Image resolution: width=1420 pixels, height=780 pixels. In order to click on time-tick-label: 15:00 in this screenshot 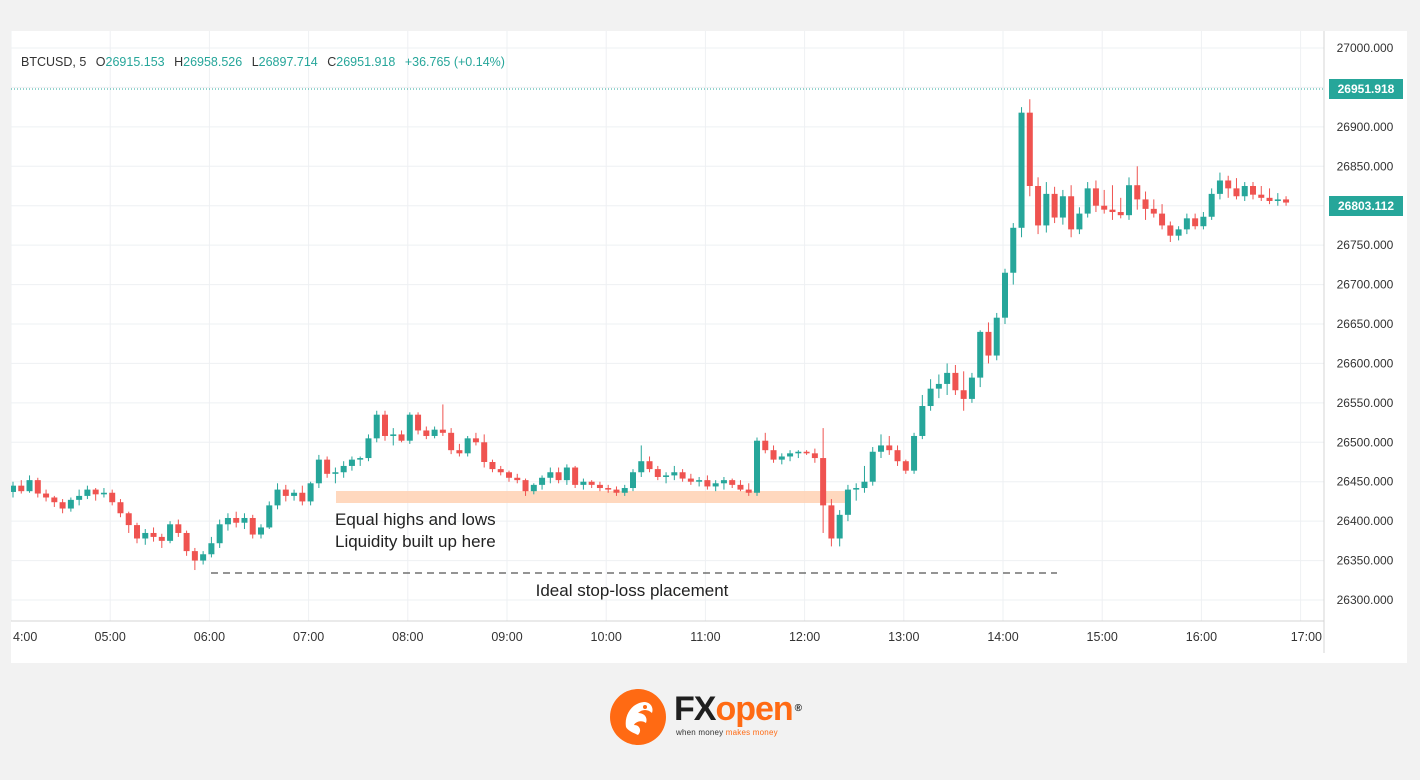, I will do `click(1102, 637)`.